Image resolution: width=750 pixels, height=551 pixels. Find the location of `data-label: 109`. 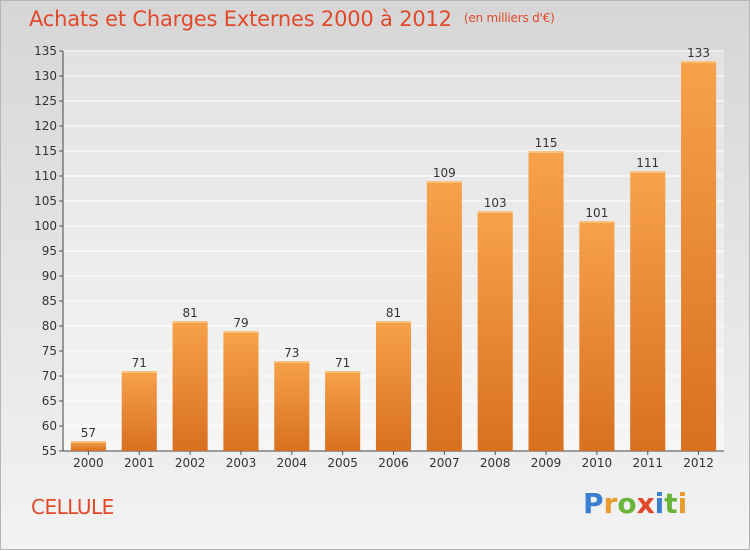

data-label: 109 is located at coordinates (444, 173).